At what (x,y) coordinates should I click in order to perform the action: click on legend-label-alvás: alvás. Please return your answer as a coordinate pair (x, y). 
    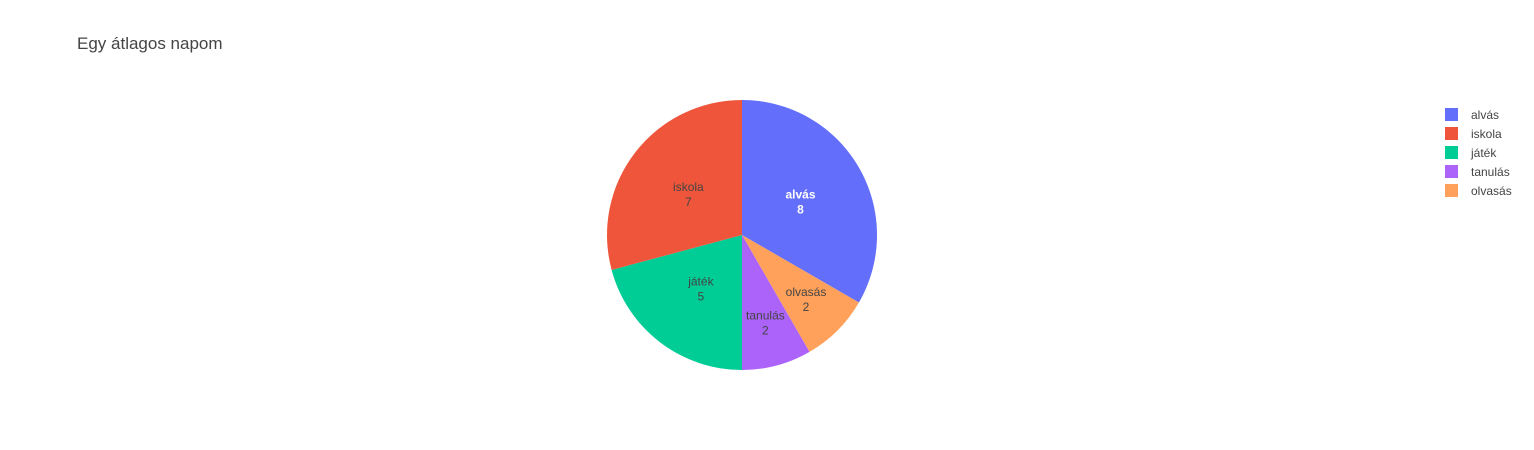
    Looking at the image, I should click on (1485, 114).